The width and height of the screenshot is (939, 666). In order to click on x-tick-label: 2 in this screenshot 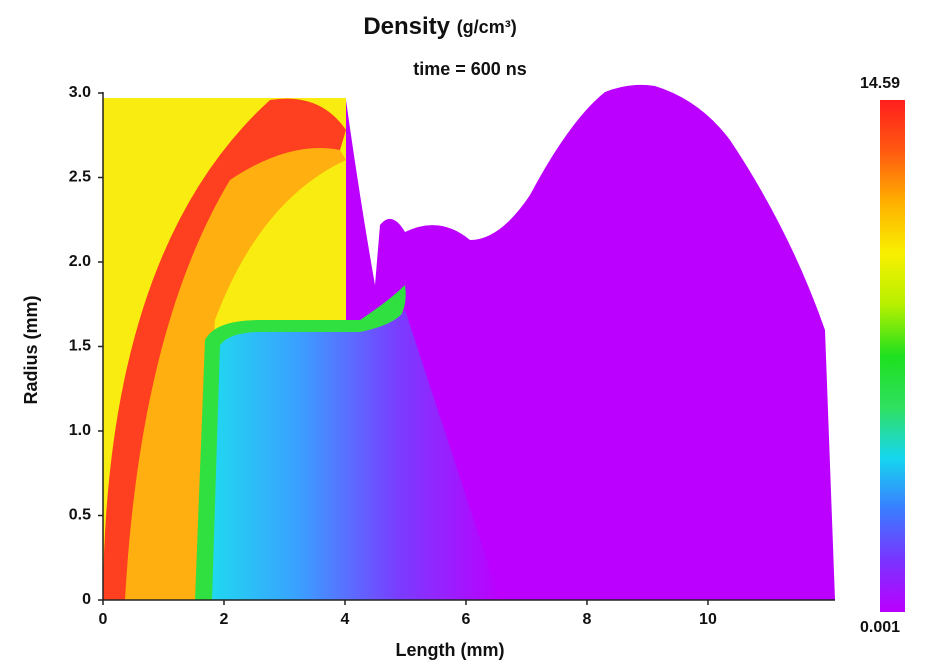, I will do `click(224, 619)`.